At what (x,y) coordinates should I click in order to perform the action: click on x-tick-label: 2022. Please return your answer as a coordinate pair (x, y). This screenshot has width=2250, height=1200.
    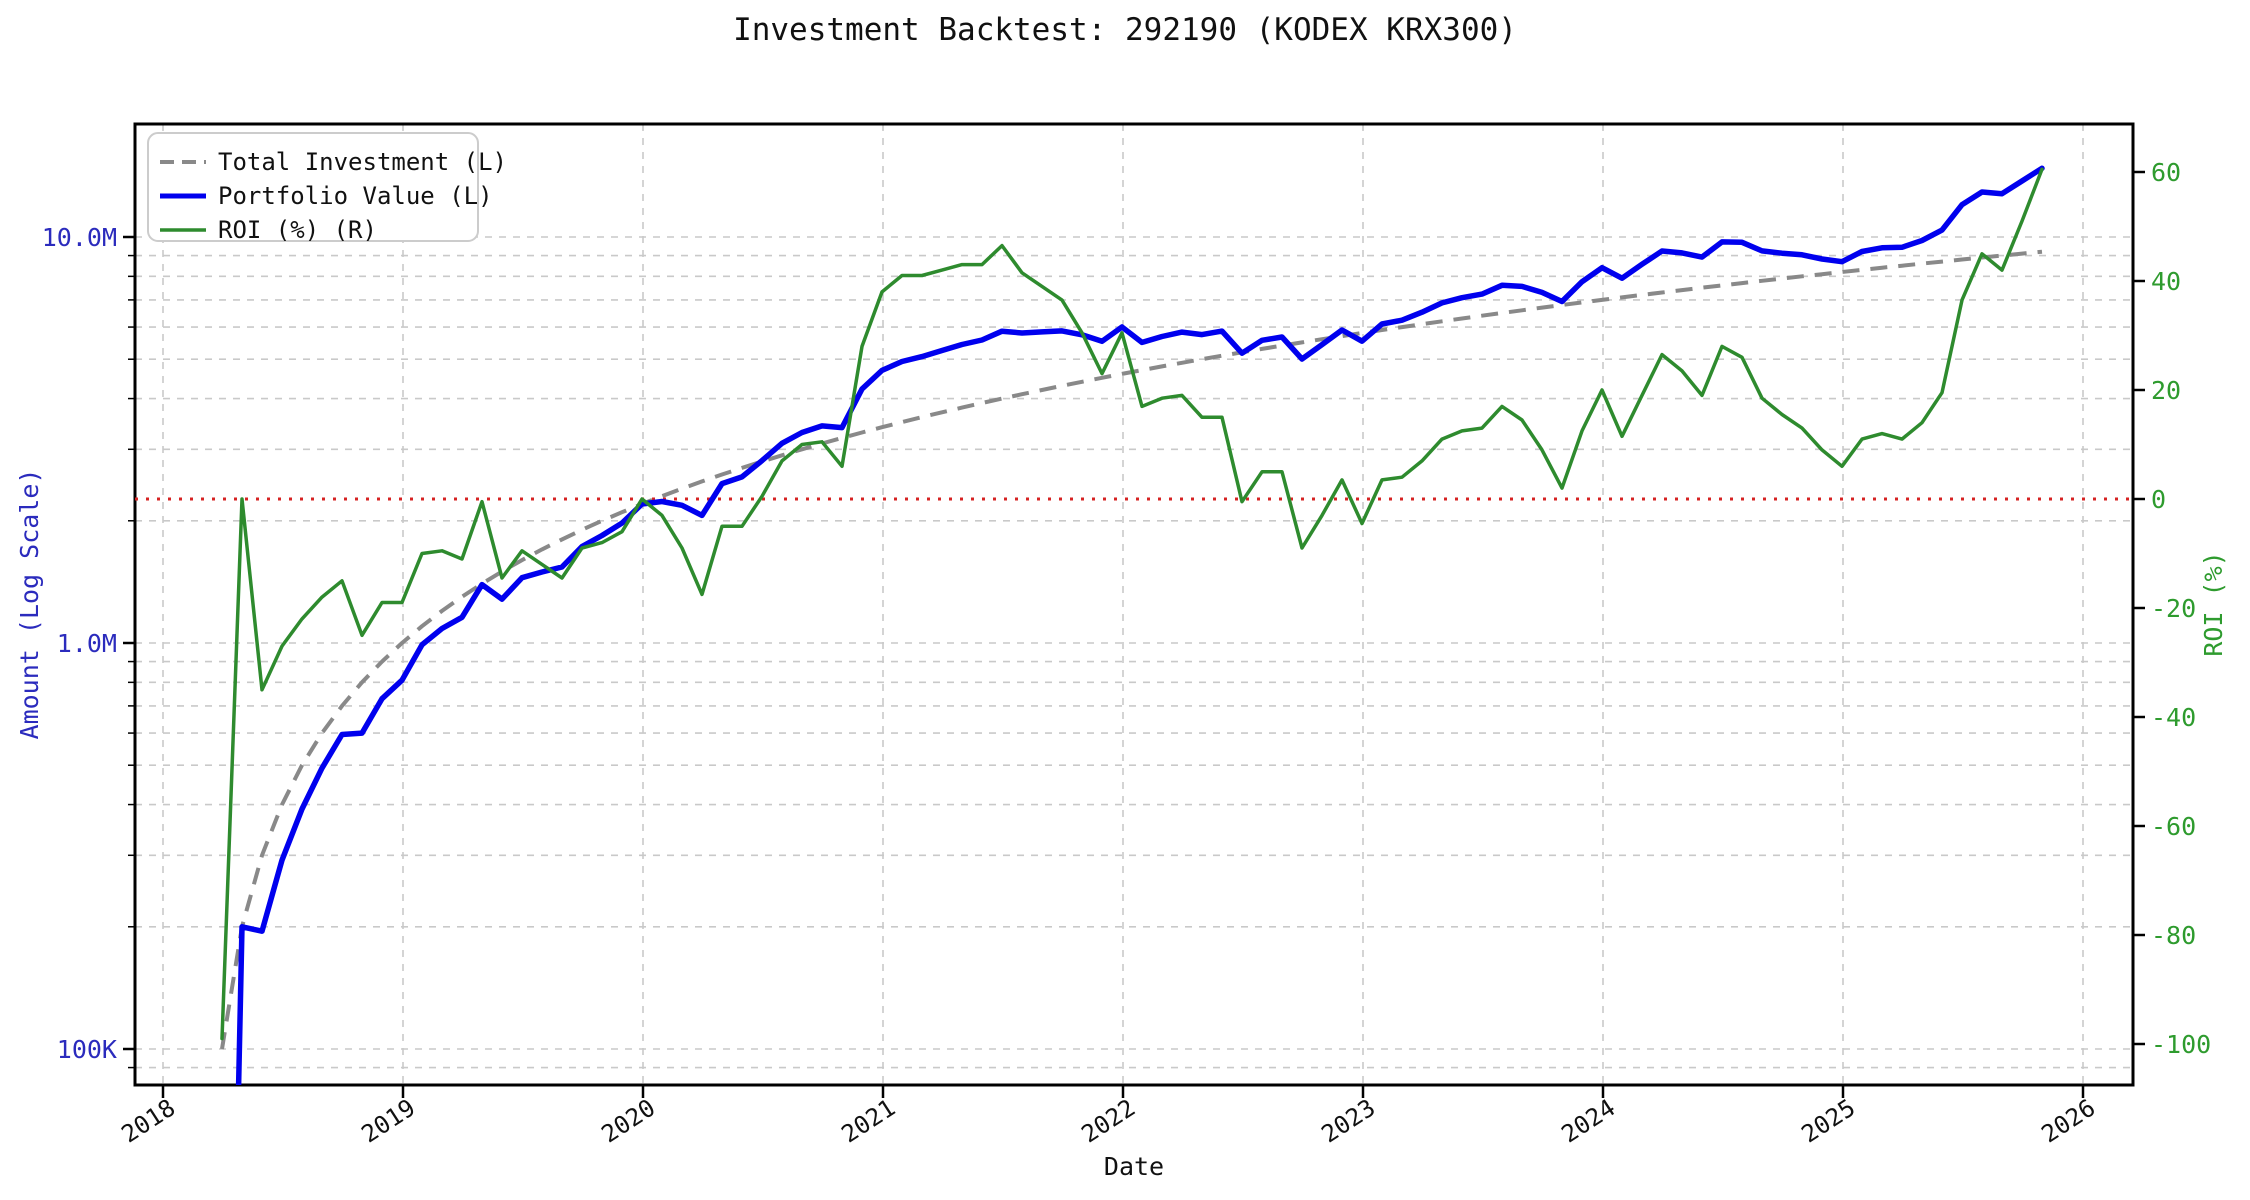
    Looking at the image, I should click on (1109, 1121).